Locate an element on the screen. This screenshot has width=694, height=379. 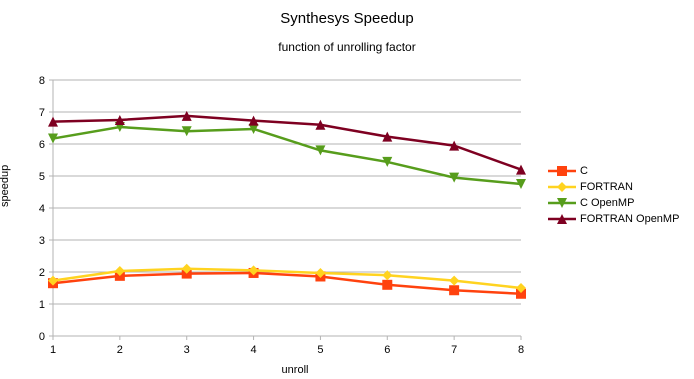
y-tick-label: 2 is located at coordinates (42, 273).